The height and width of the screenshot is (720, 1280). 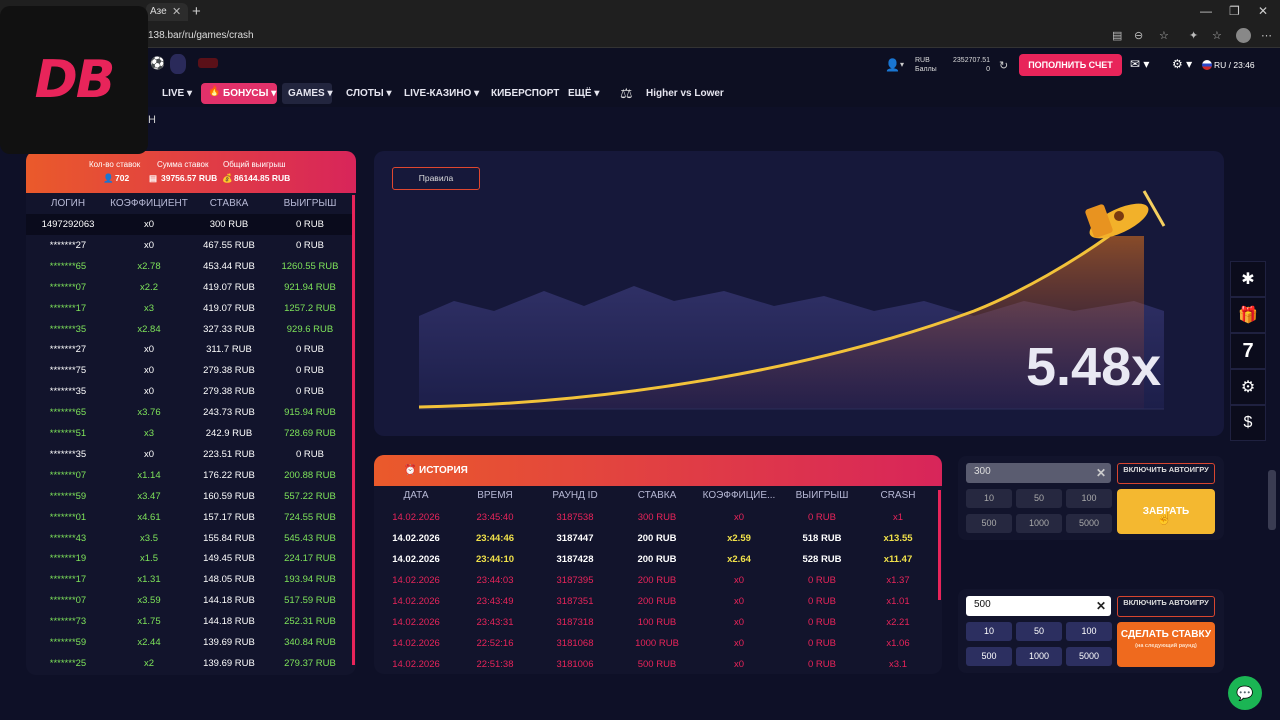 I want to click on bet-row: *******27 x0 467.55 RUB 0 RUB, so click(x=189, y=245).